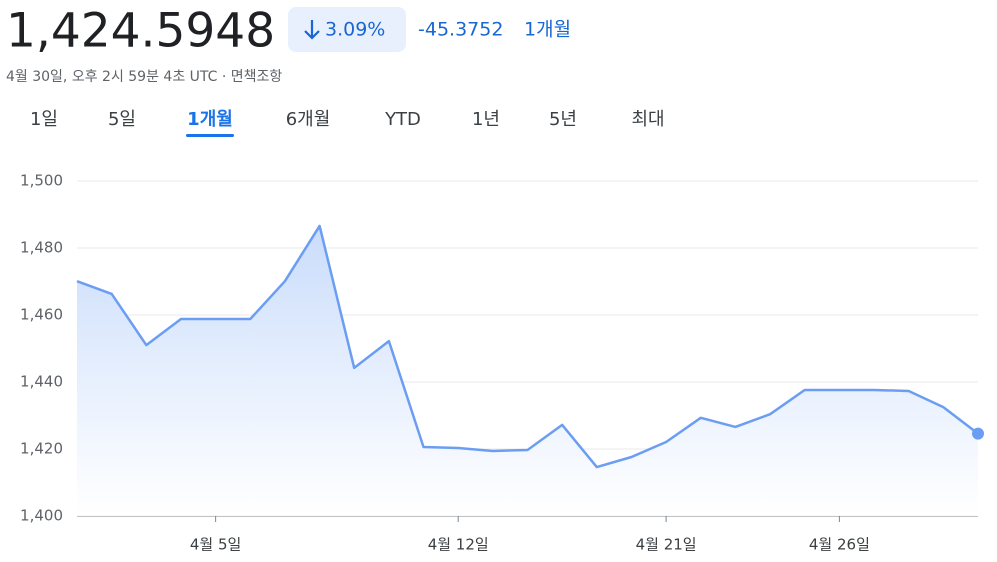 This screenshot has width=997, height=562. What do you see at coordinates (347, 123) in the screenshot?
I see `range-tabs: 1일 5일 1개월 6개월 YTD 1년 5년 최대` at bounding box center [347, 123].